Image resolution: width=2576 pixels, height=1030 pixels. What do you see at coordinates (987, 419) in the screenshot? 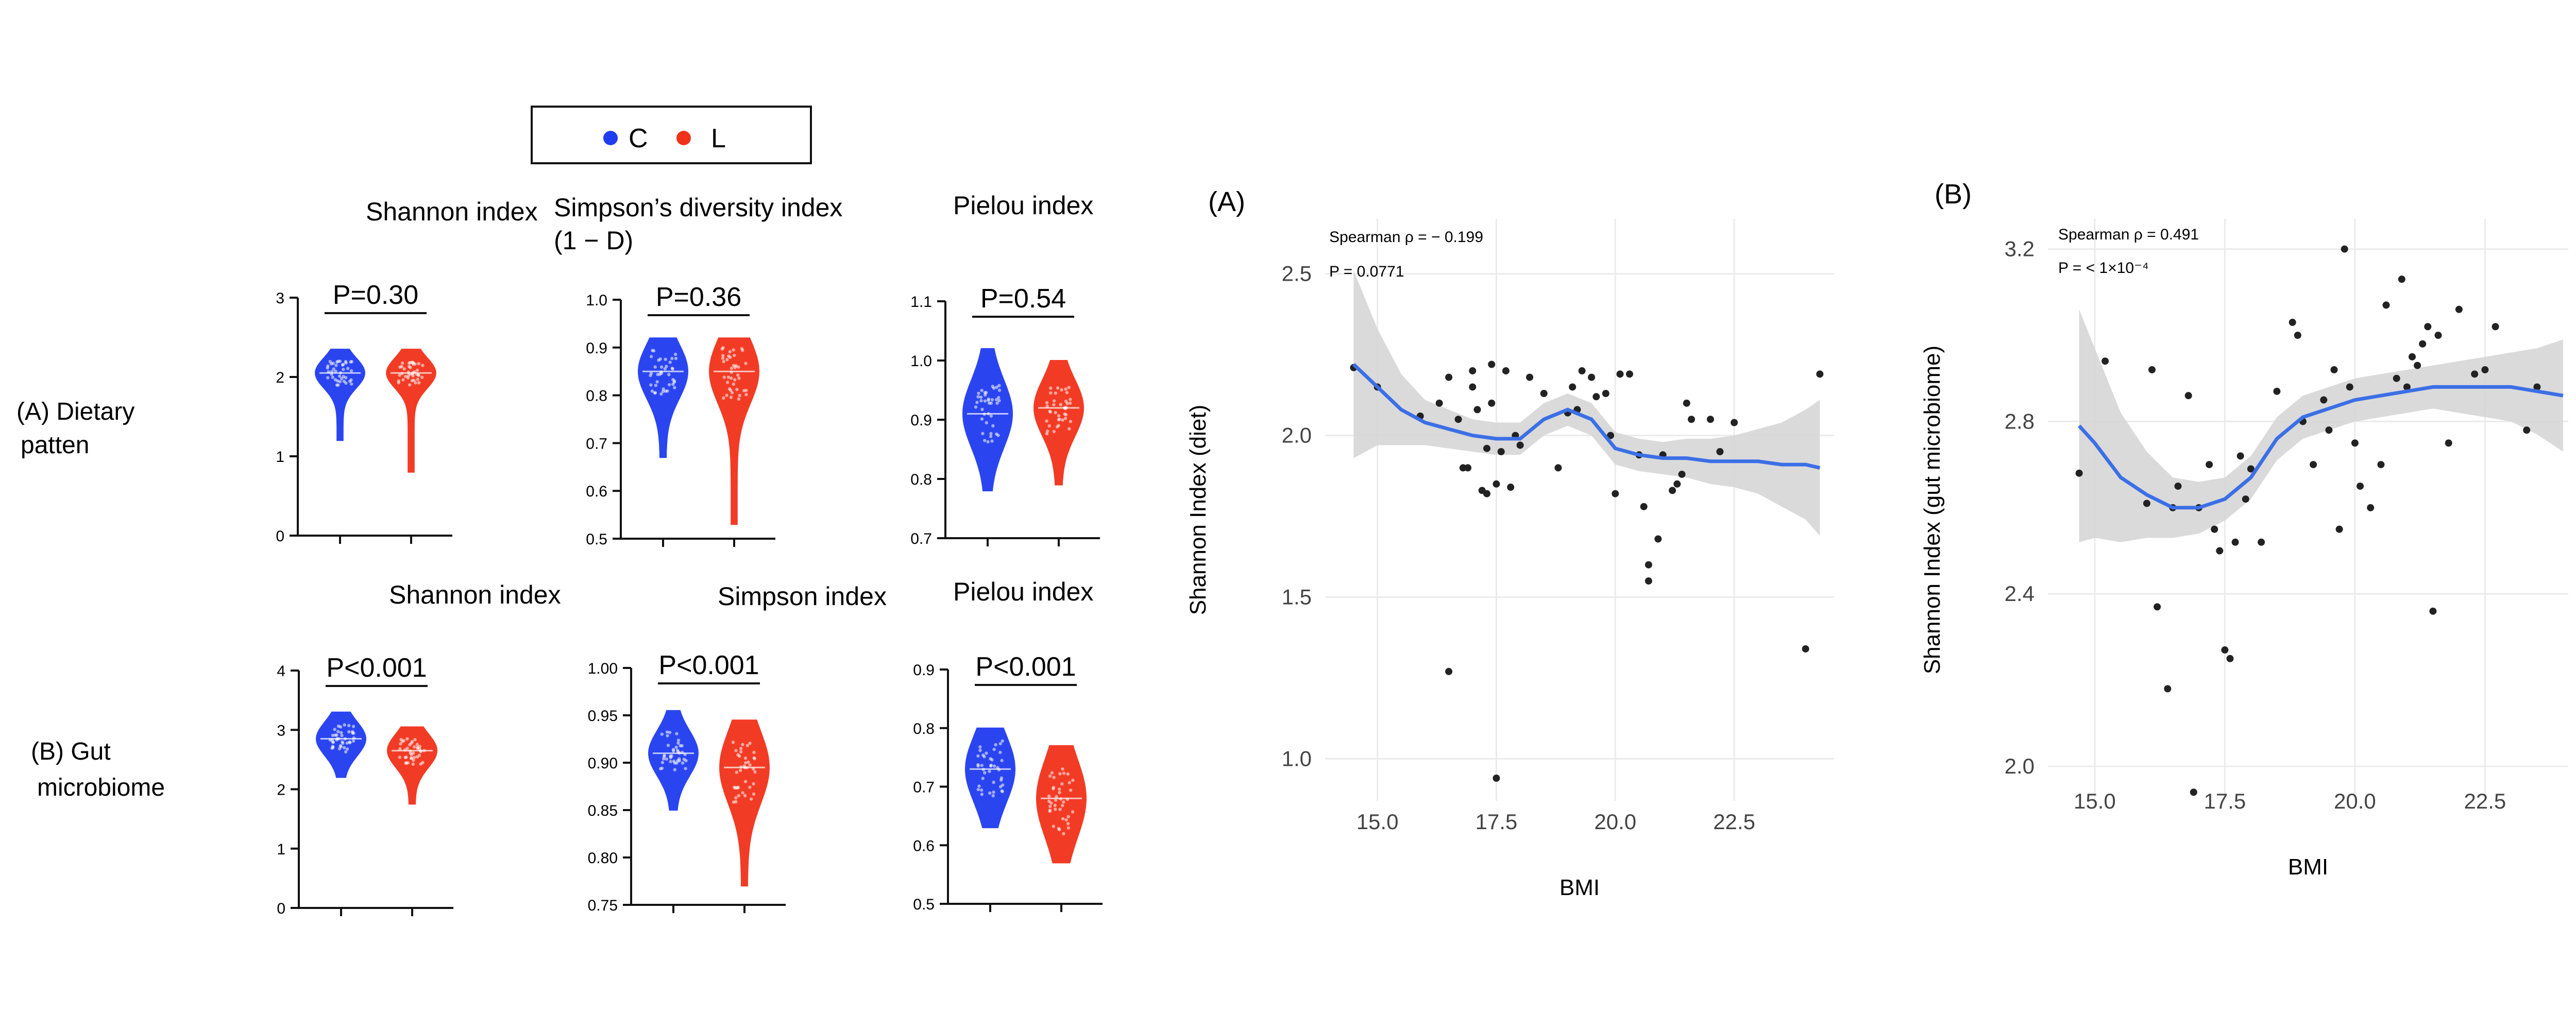
I see `violin-c` at bounding box center [987, 419].